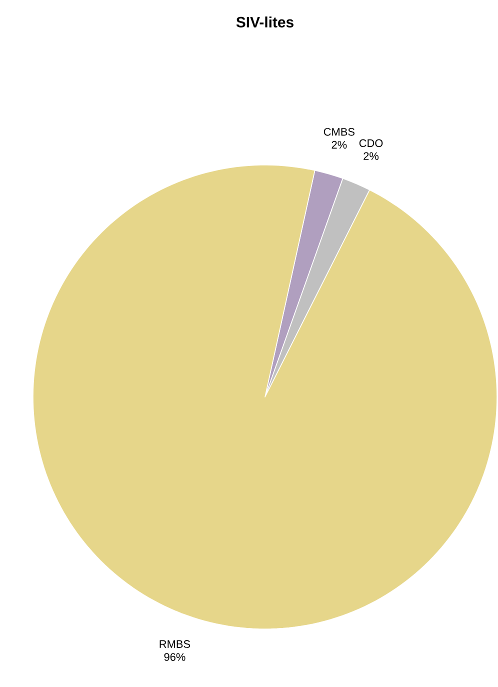 This screenshot has width=498, height=687. What do you see at coordinates (265, 22) in the screenshot?
I see `chart-title: SIV-lites` at bounding box center [265, 22].